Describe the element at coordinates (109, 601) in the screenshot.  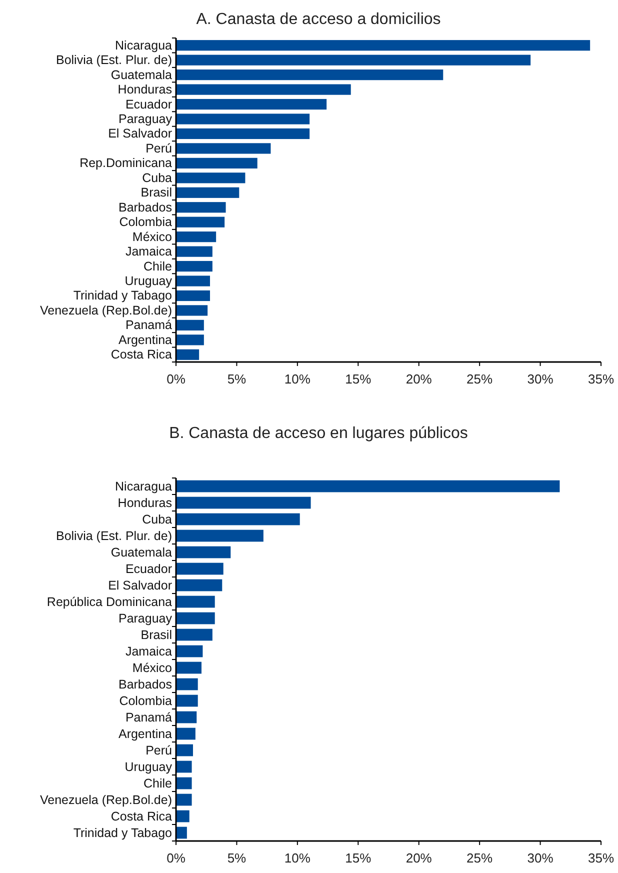
I see `y-tick-label: República Dominicana` at that location.